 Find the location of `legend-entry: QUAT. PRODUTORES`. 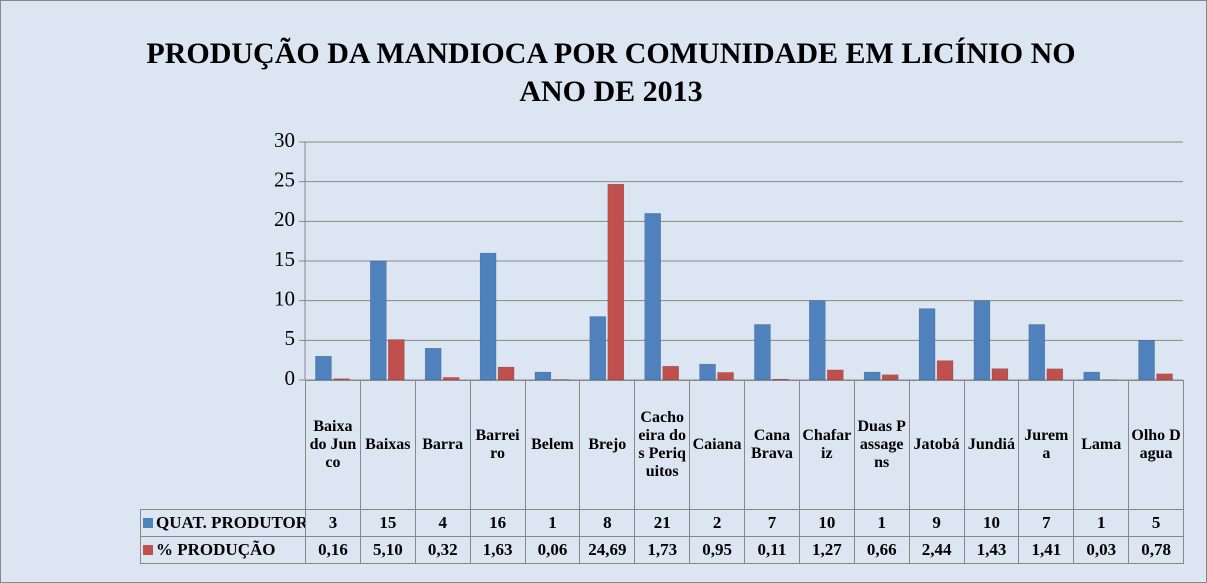

legend-entry: QUAT. PRODUTORES is located at coordinates (223, 523).